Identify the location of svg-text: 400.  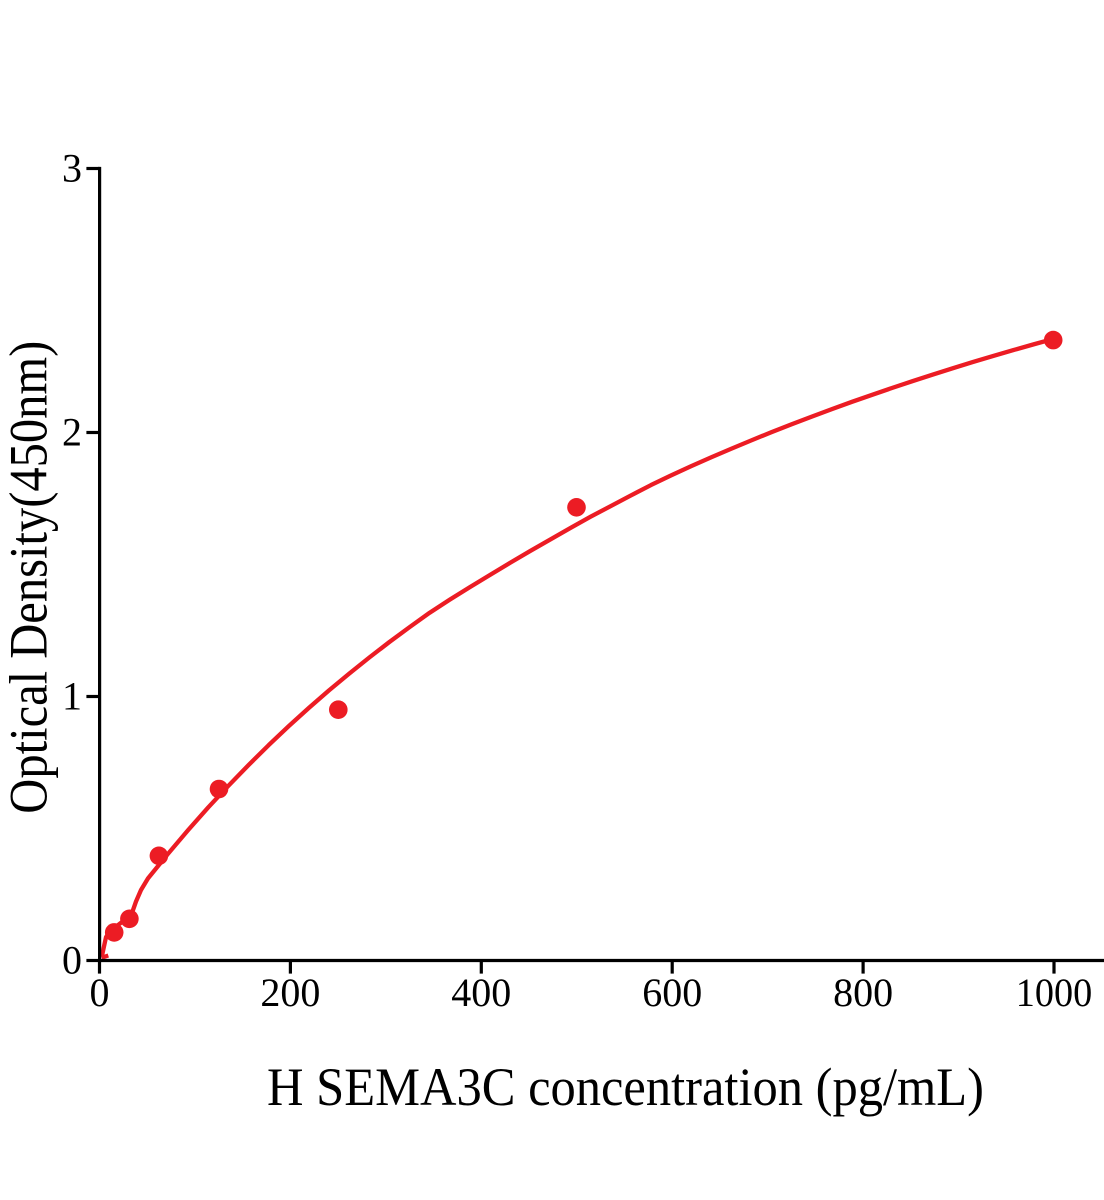
(481, 992).